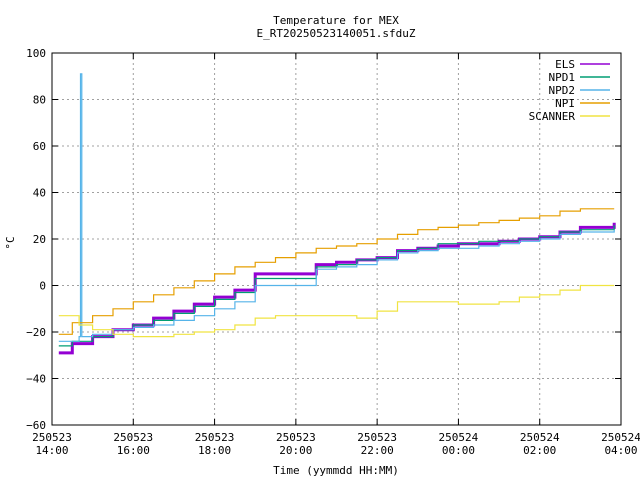  I want to click on x-tick-time: 14:00, so click(51, 450).